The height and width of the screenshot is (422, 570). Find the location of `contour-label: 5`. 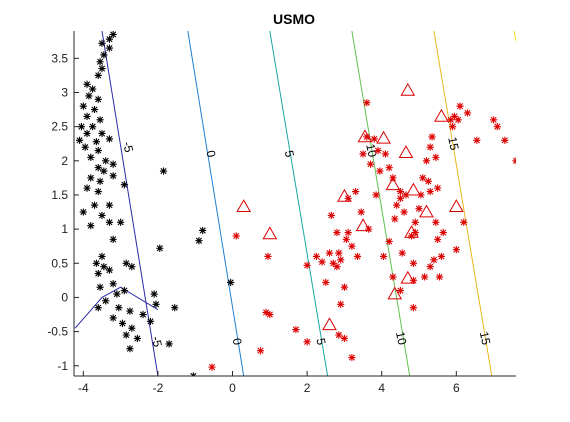

contour-label: 5 is located at coordinates (320, 342).